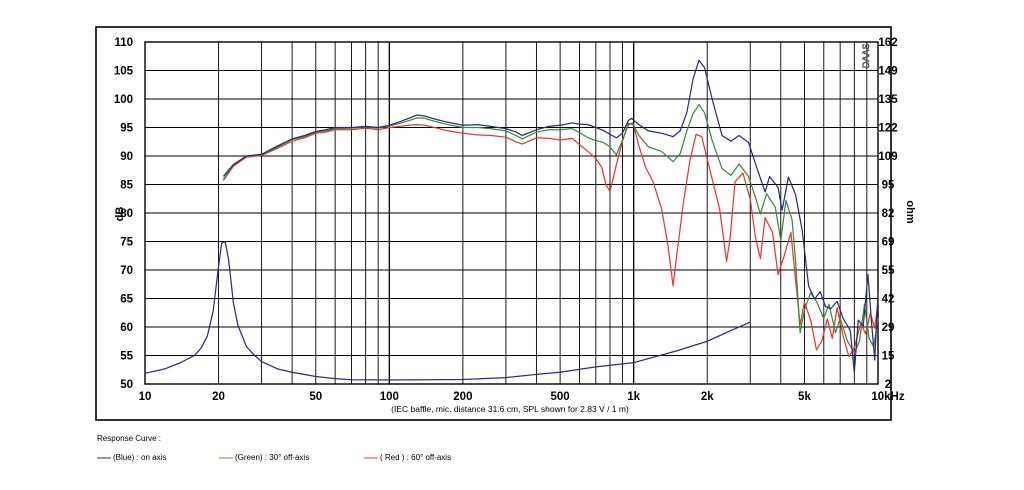  I want to click on y-tick-label-left: 100, so click(123, 100).